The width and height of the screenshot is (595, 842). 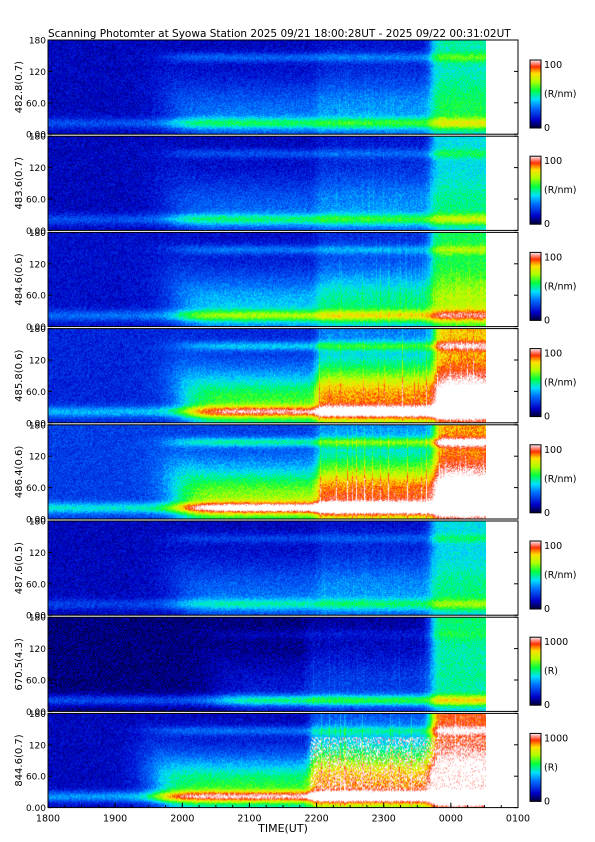 I want to click on x-tick-label: 2100, so click(x=249, y=819).